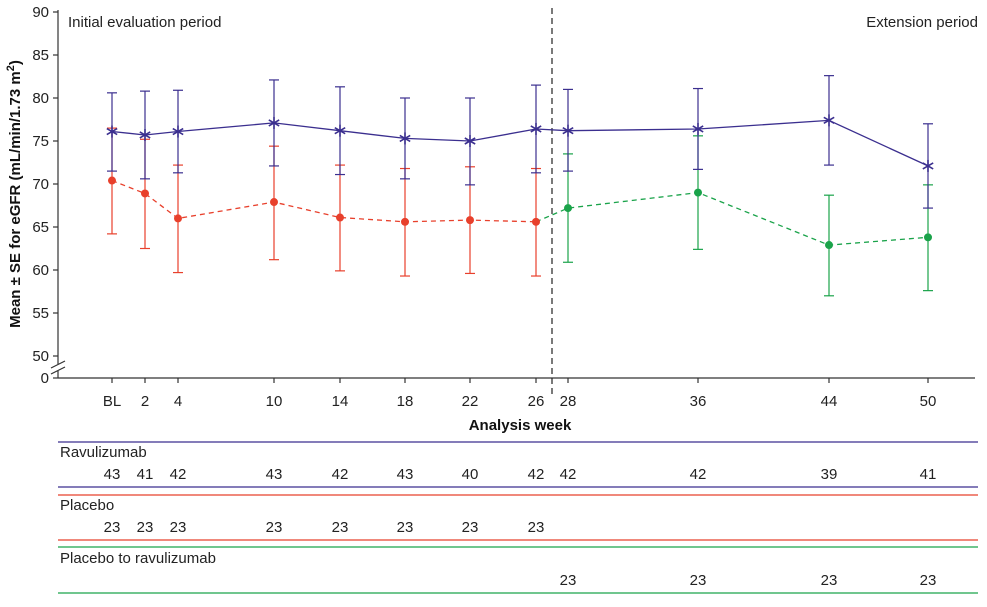 The height and width of the screenshot is (607, 987). Describe the element at coordinates (178, 401) in the screenshot. I see `x-tick-label: 4` at that location.